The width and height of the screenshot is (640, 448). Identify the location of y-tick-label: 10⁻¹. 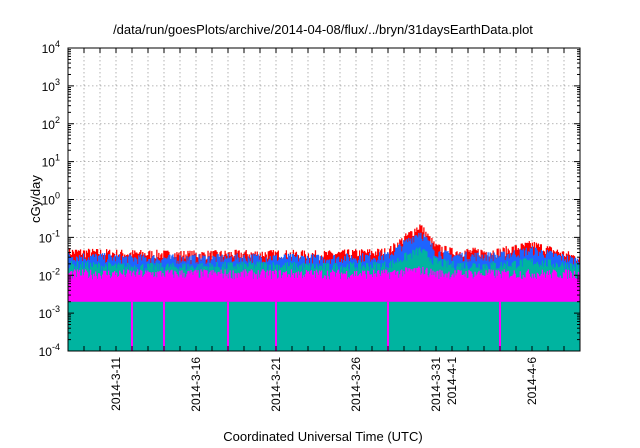
(49, 236).